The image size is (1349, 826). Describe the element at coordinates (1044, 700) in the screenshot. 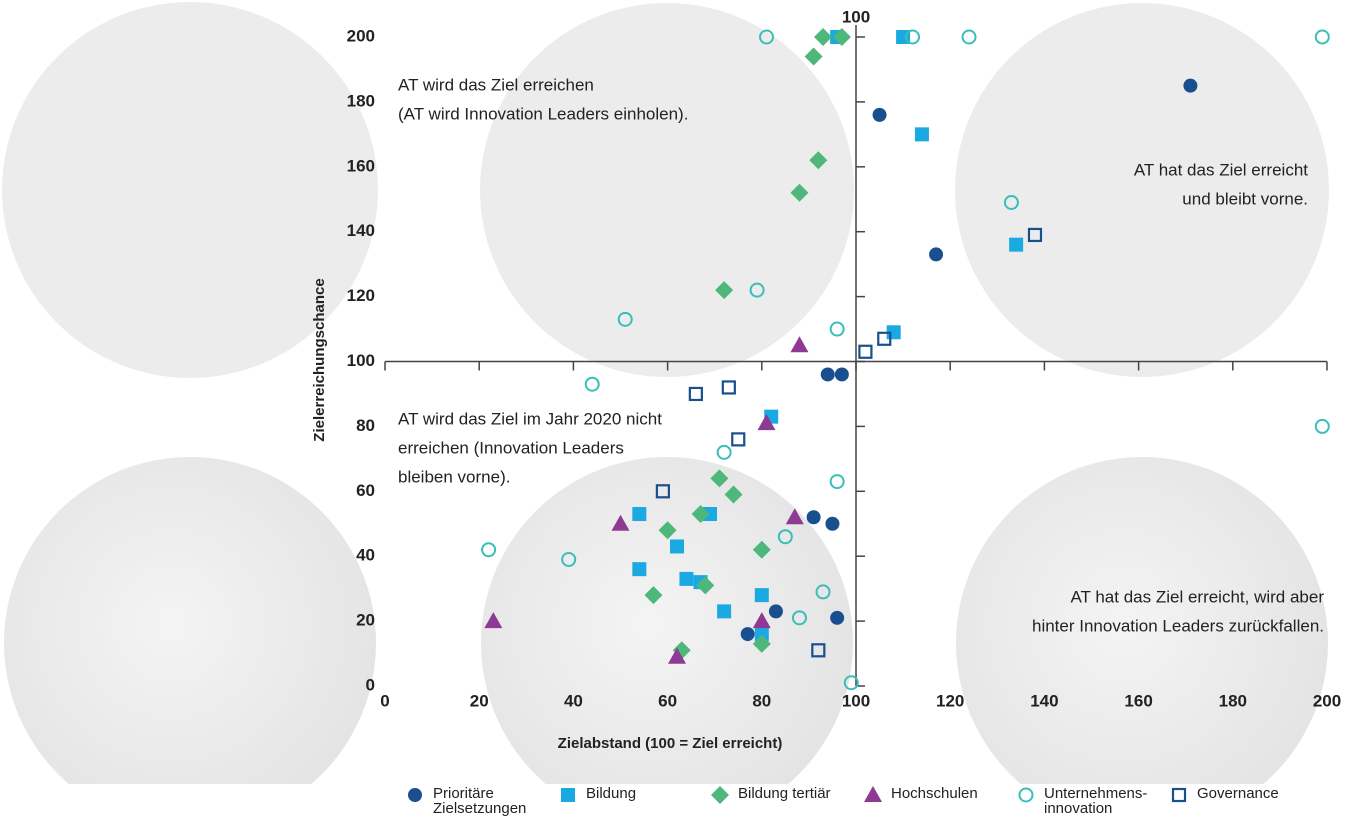

I see `x-tick-label: 140` at that location.